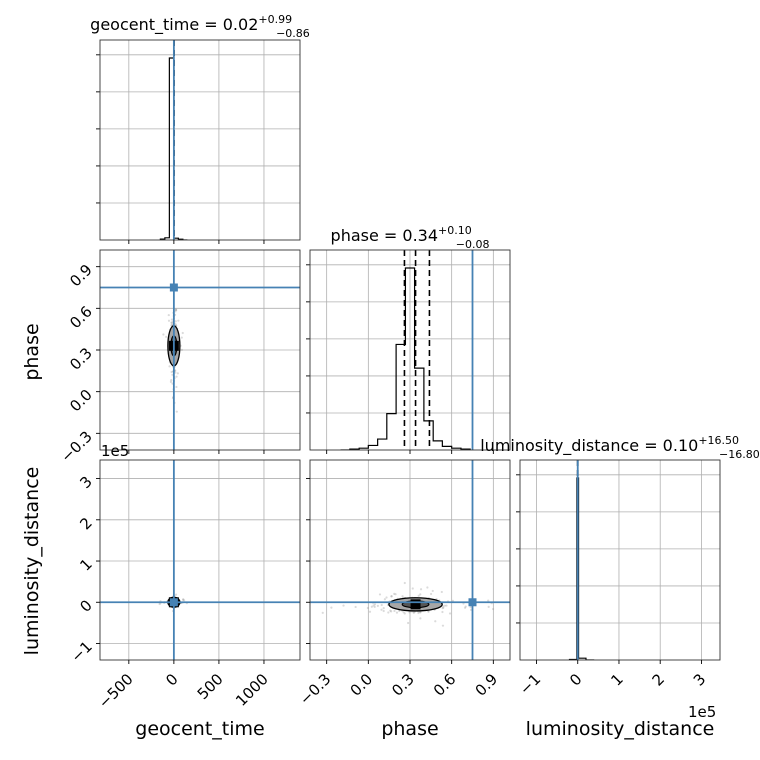 This screenshot has width=760, height=760. I want to click on offset-label-y: 1e5, so click(115, 451).